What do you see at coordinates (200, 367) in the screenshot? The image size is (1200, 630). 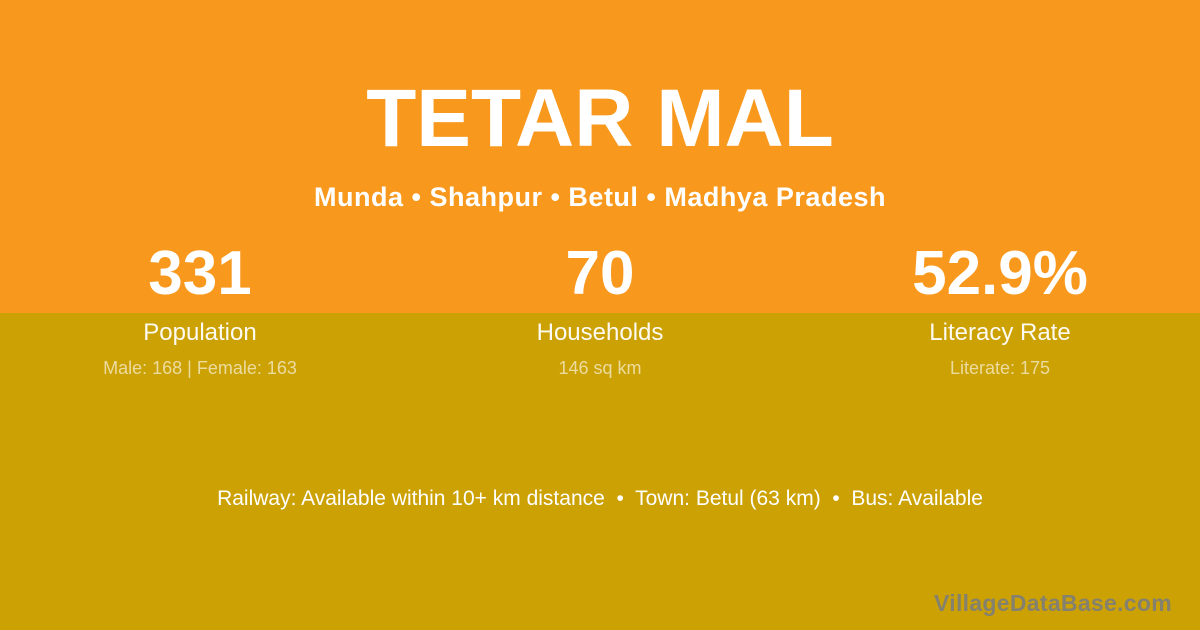 I see `population-detail: Male: 168 | Female: 163` at bounding box center [200, 367].